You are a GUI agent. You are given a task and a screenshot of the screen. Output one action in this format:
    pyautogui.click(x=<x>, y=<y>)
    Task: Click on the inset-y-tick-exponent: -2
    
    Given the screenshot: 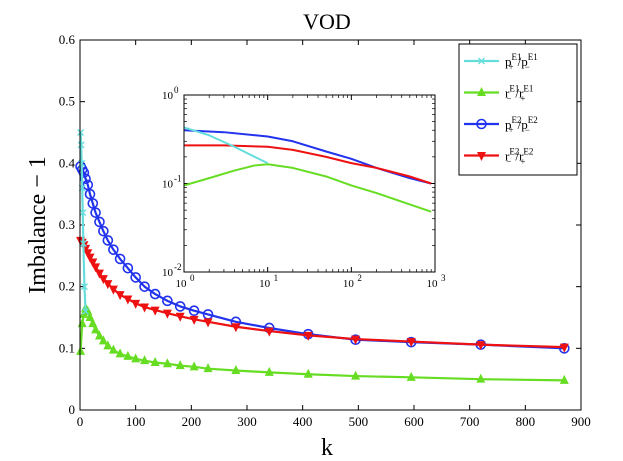 What is the action you would take?
    pyautogui.click(x=178, y=267)
    